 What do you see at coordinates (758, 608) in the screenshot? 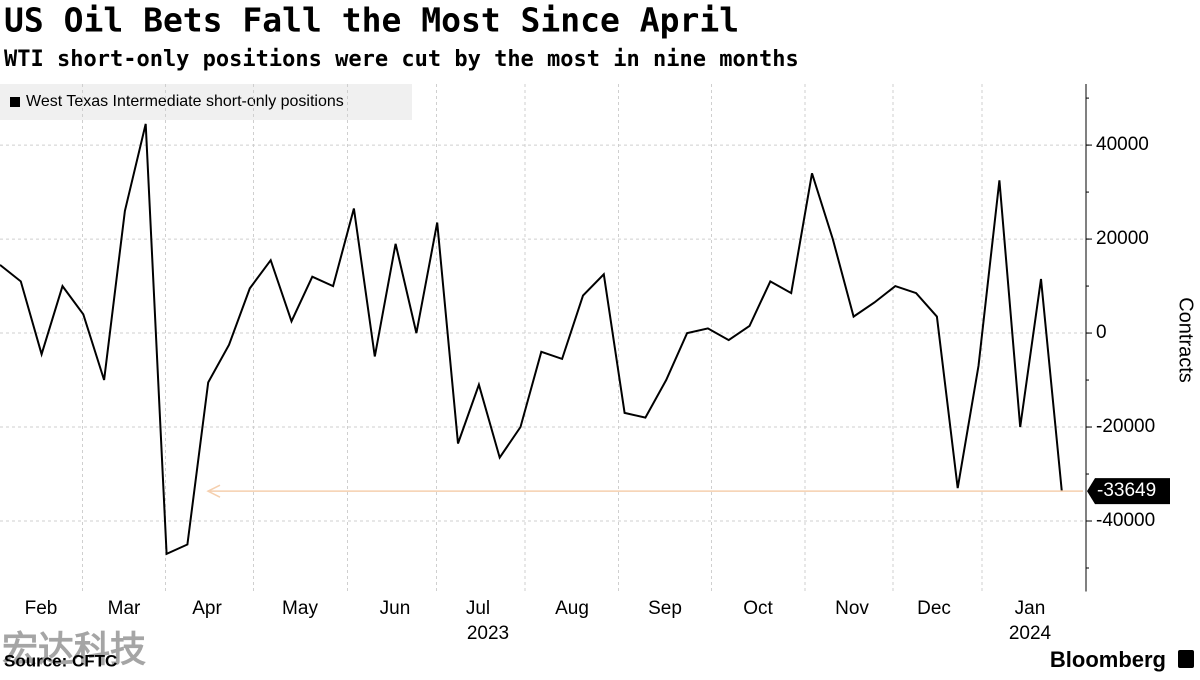
I see `x-tick-label: Oct` at bounding box center [758, 608].